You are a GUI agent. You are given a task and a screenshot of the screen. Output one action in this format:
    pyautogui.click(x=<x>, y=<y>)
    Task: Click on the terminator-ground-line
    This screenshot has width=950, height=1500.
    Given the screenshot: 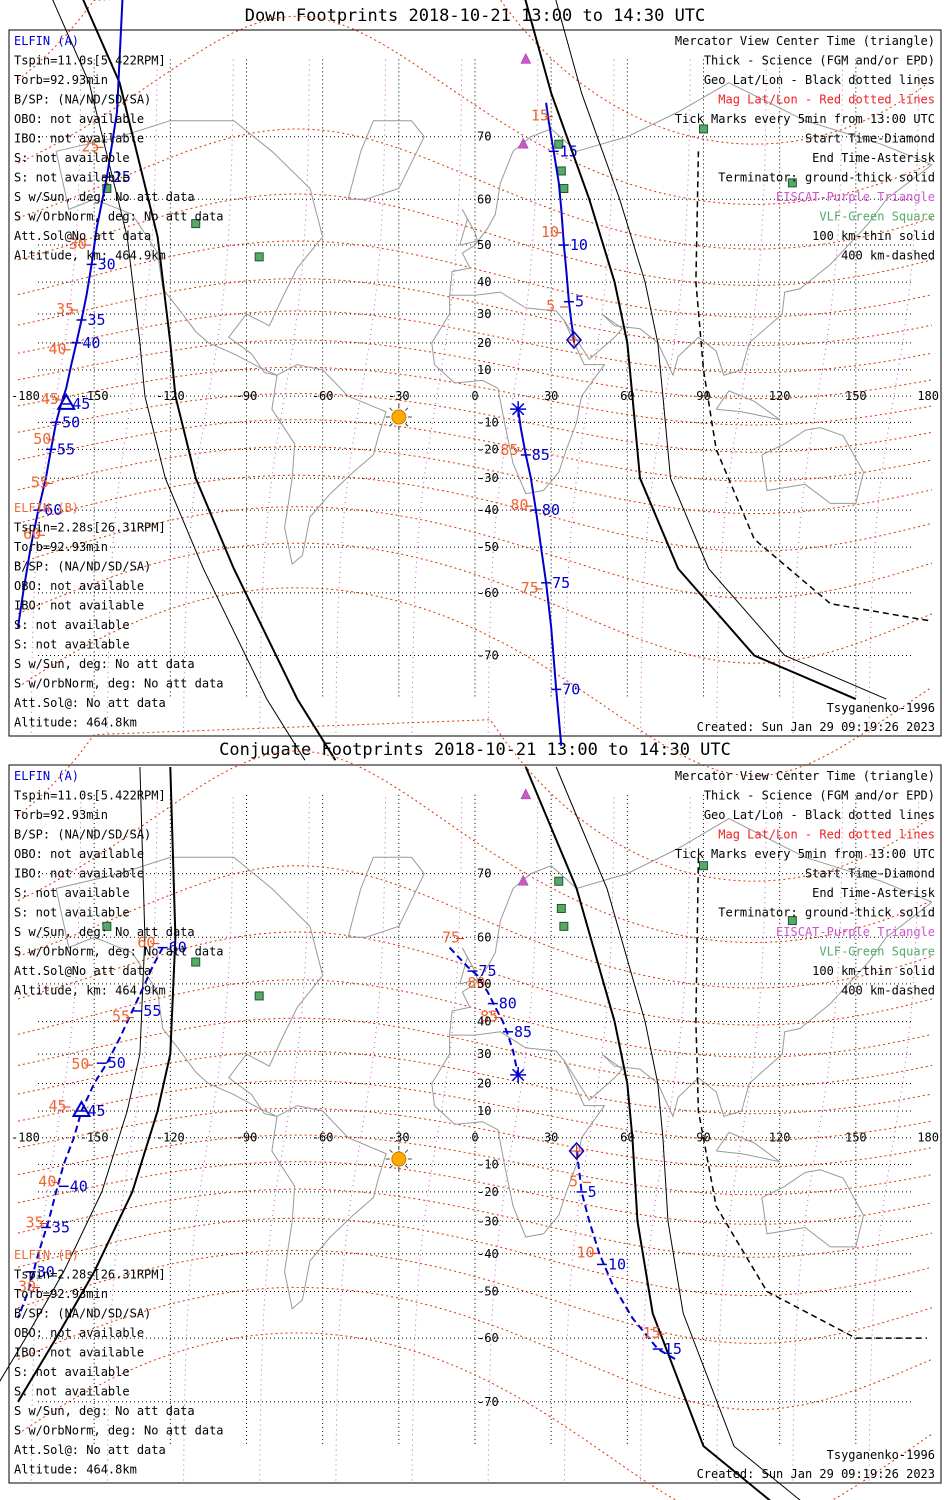 What is the action you would take?
    pyautogui.click(x=209, y=380)
    